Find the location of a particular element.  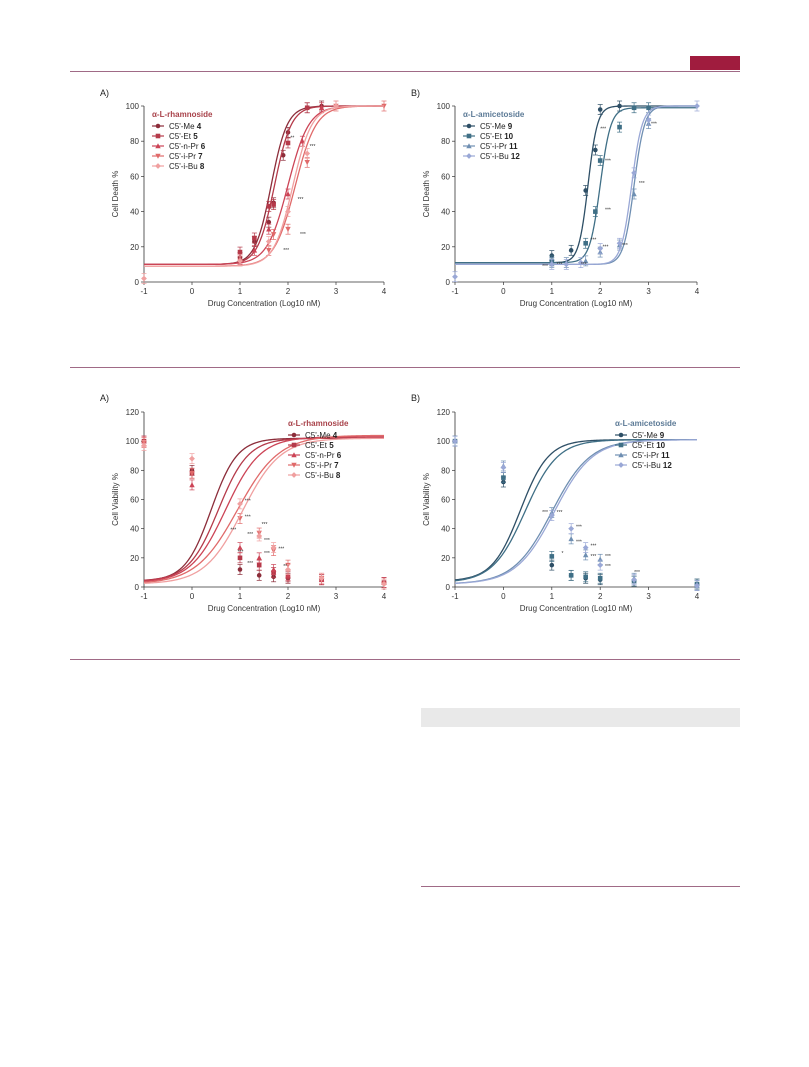

legend-entry-number: 5 is located at coordinates (195, 136).